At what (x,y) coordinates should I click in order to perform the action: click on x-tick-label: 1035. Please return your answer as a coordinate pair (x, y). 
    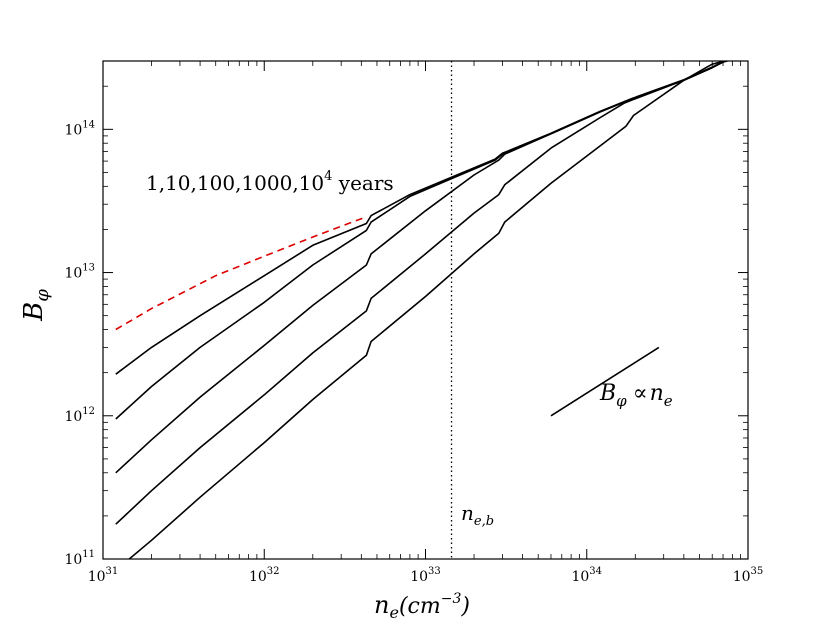
    Looking at the image, I should click on (748, 575).